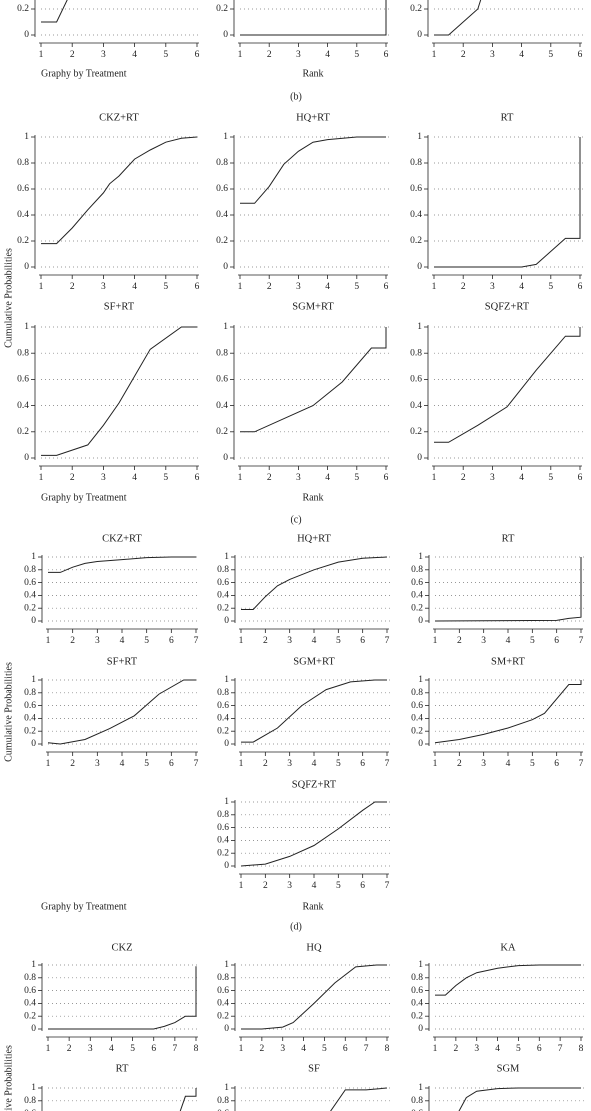 The width and height of the screenshot is (591, 1111). What do you see at coordinates (122, 661) in the screenshot?
I see `panel-title: SF+RT` at bounding box center [122, 661].